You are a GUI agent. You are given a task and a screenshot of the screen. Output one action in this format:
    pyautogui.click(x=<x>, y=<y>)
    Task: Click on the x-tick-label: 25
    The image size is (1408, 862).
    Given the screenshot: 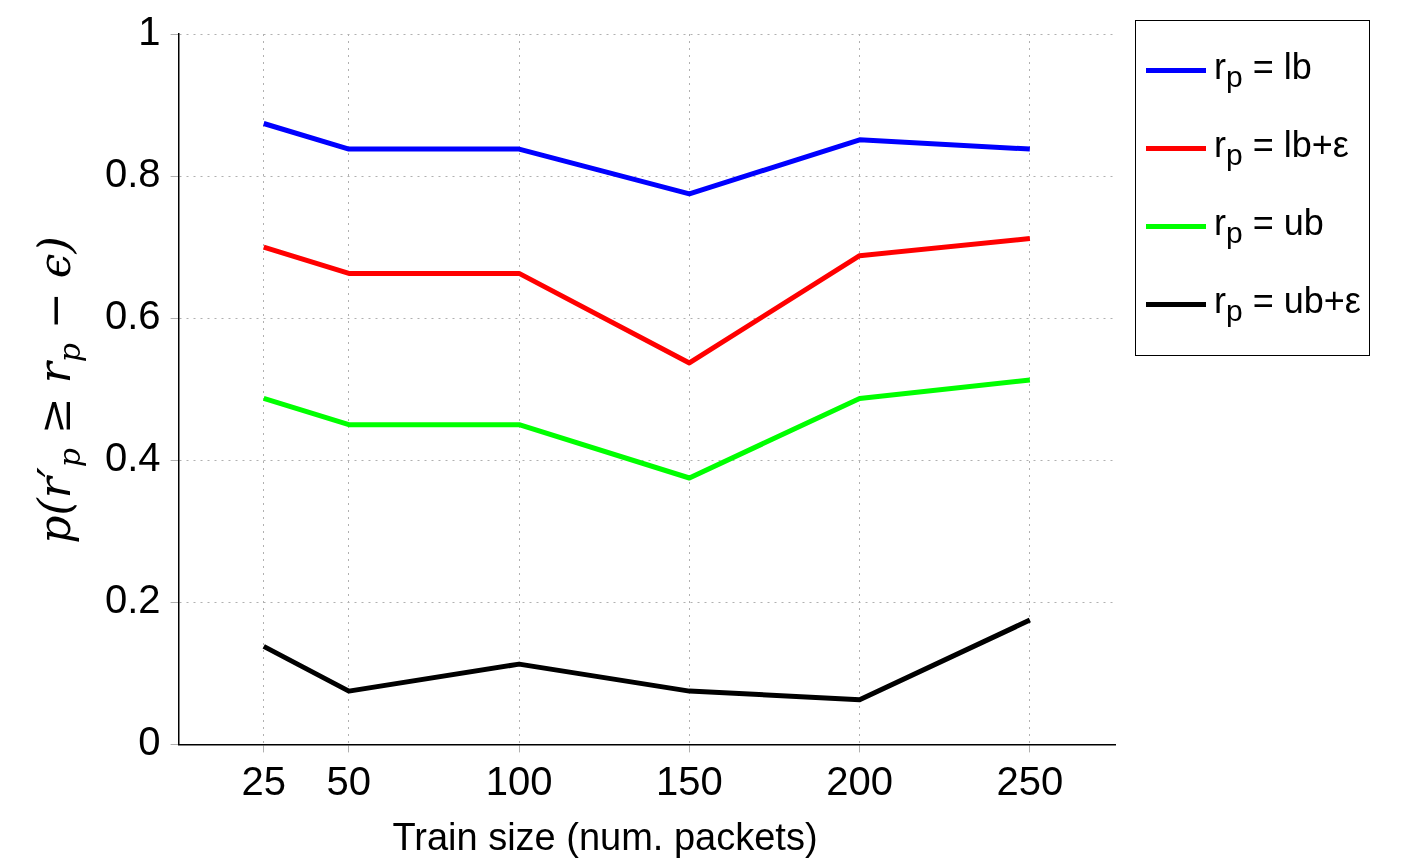 What is the action you would take?
    pyautogui.click(x=263, y=781)
    